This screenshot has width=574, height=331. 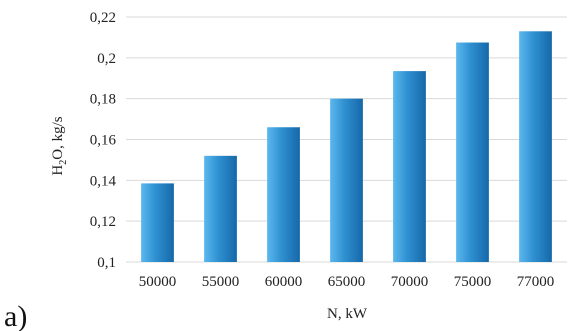 I want to click on panel-label: a), so click(x=15, y=315).